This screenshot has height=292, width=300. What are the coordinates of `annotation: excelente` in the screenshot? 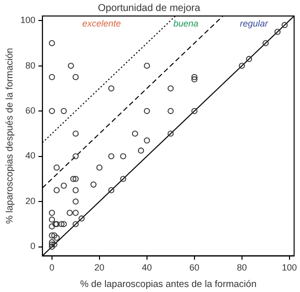 It's located at (101, 23).